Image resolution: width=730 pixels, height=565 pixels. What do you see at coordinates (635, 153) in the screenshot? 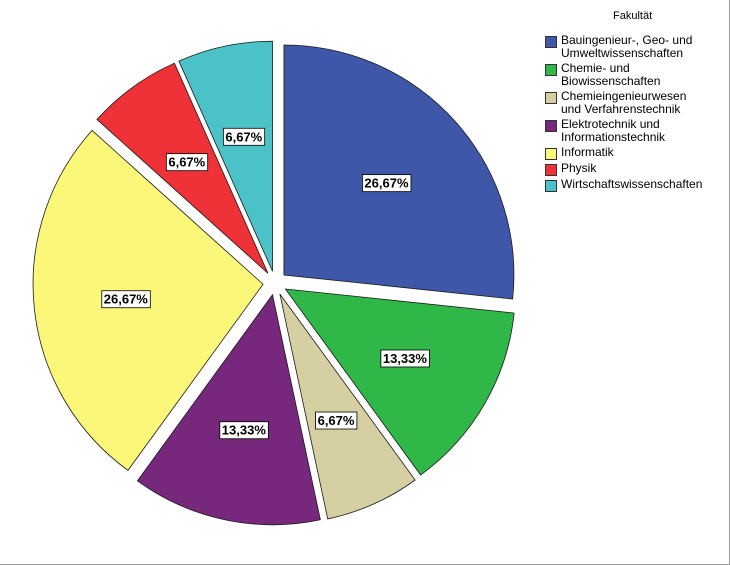
I see `legend-item-informatik: Informatik` at bounding box center [635, 153].